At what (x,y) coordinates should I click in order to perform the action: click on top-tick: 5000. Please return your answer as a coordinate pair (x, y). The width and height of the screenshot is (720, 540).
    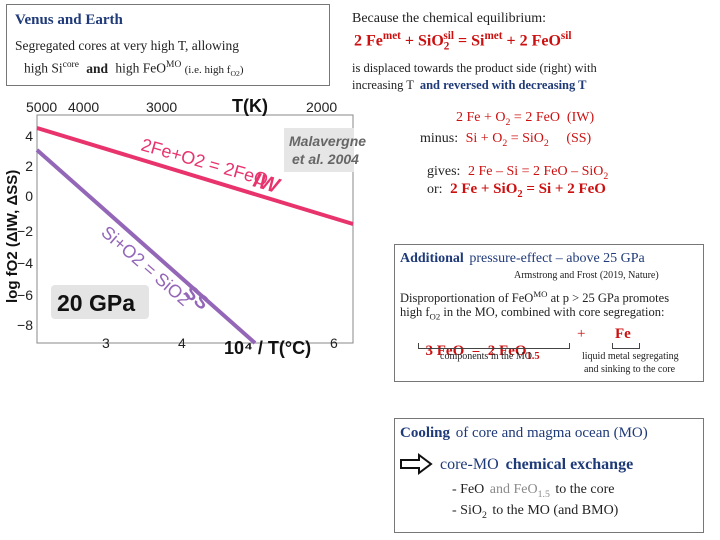
    Looking at the image, I should click on (41, 107).